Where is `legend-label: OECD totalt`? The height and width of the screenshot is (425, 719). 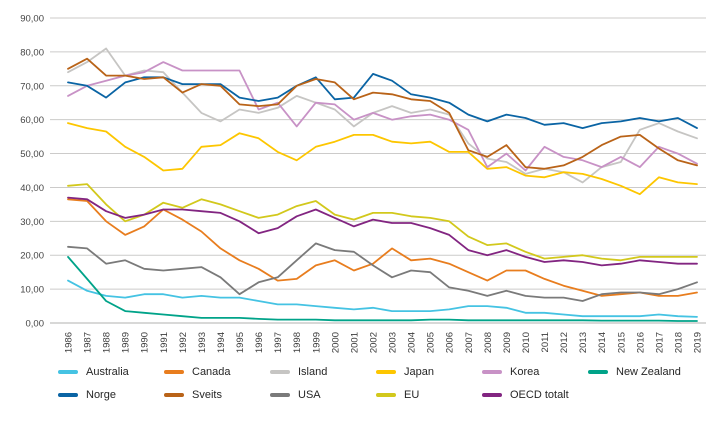
legend-label: OECD totalt is located at coordinates (539, 395).